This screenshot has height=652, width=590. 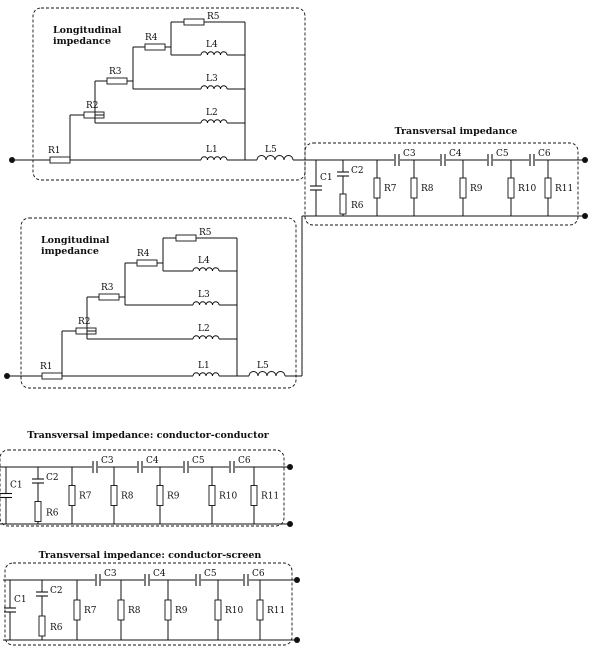 I want to click on longitudinal-title: impedance, so click(x=82, y=41).